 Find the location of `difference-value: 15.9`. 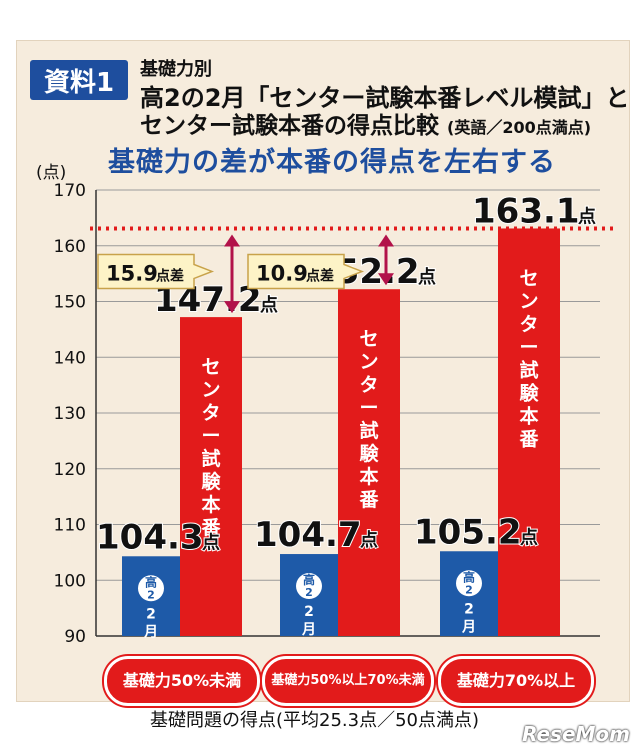

difference-value: 15.9 is located at coordinates (132, 273).